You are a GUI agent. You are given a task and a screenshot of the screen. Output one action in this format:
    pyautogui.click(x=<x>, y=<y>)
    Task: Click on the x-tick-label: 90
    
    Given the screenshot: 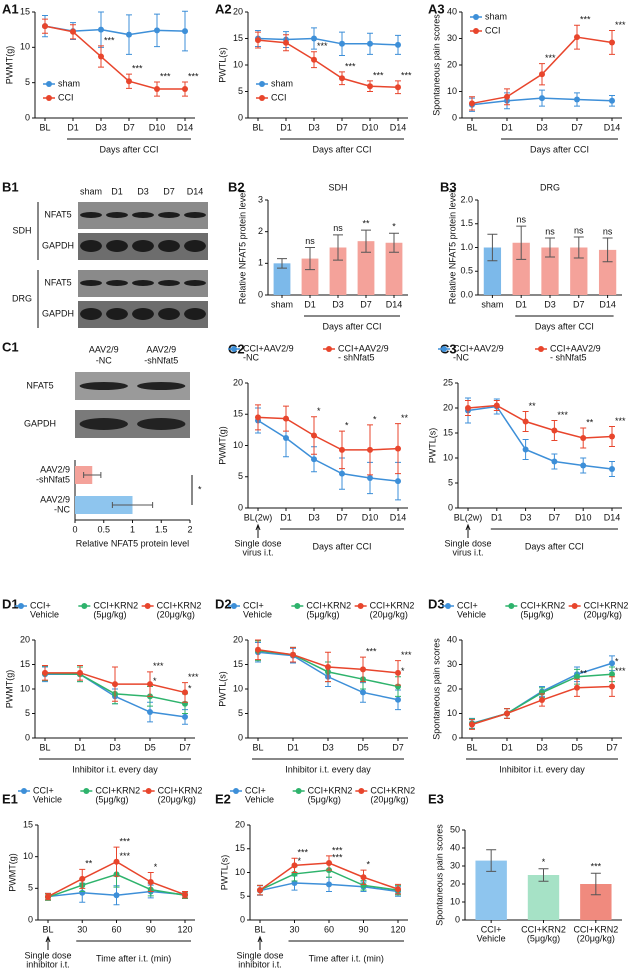 What is the action you would take?
    pyautogui.click(x=151, y=929)
    